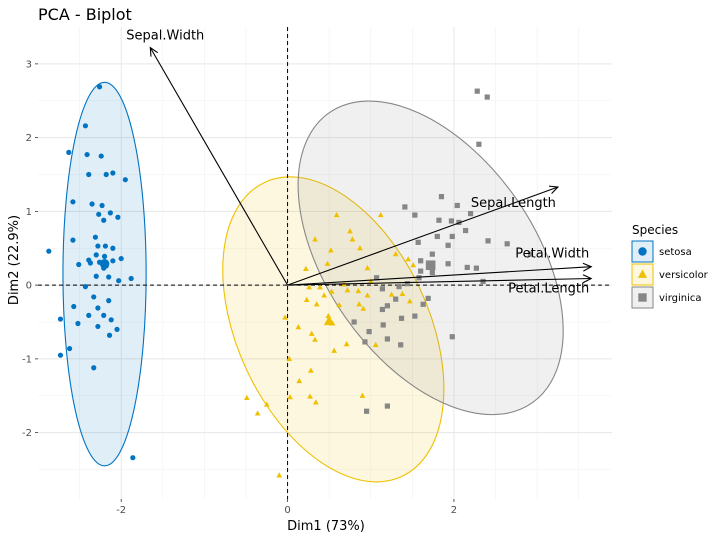 Image resolution: width=720 pixels, height=540 pixels. I want to click on legend-item-versicolor: versicolor, so click(670, 274).